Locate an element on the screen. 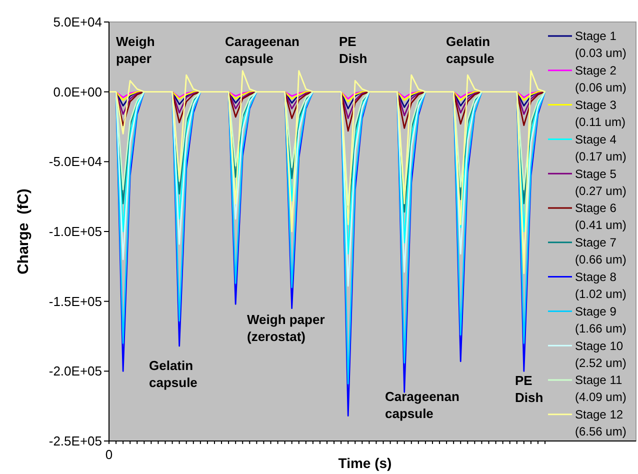 The image size is (638, 474). y-tick-label: 0.0E+00 is located at coordinates (77, 92).